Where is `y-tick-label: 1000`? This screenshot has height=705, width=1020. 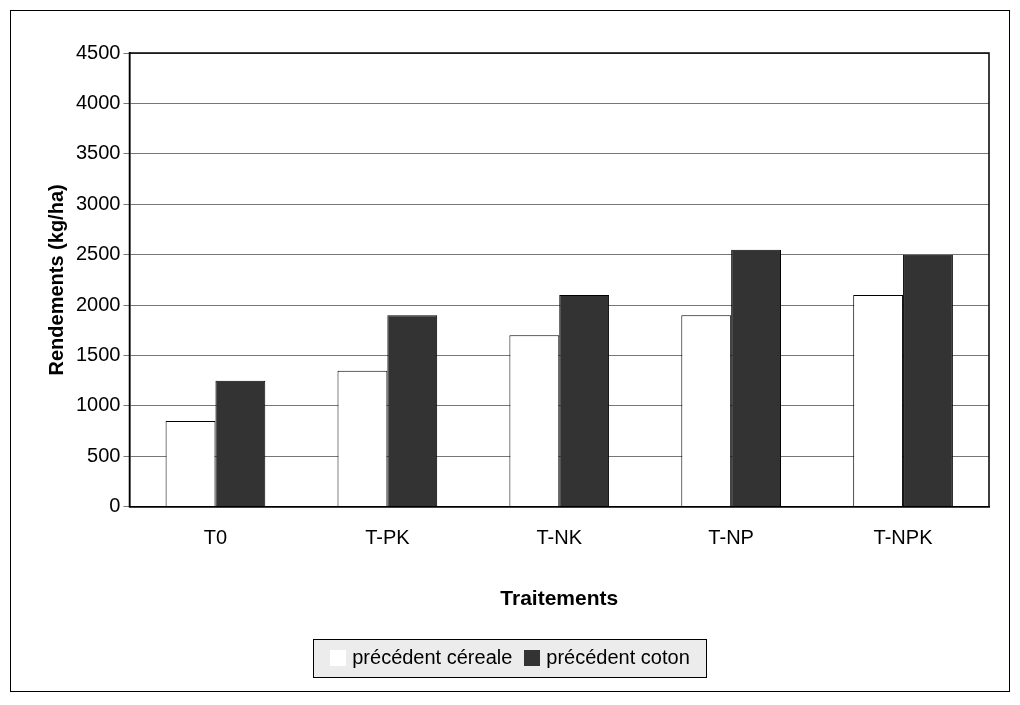
y-tick-label: 1000 is located at coordinates (98, 404).